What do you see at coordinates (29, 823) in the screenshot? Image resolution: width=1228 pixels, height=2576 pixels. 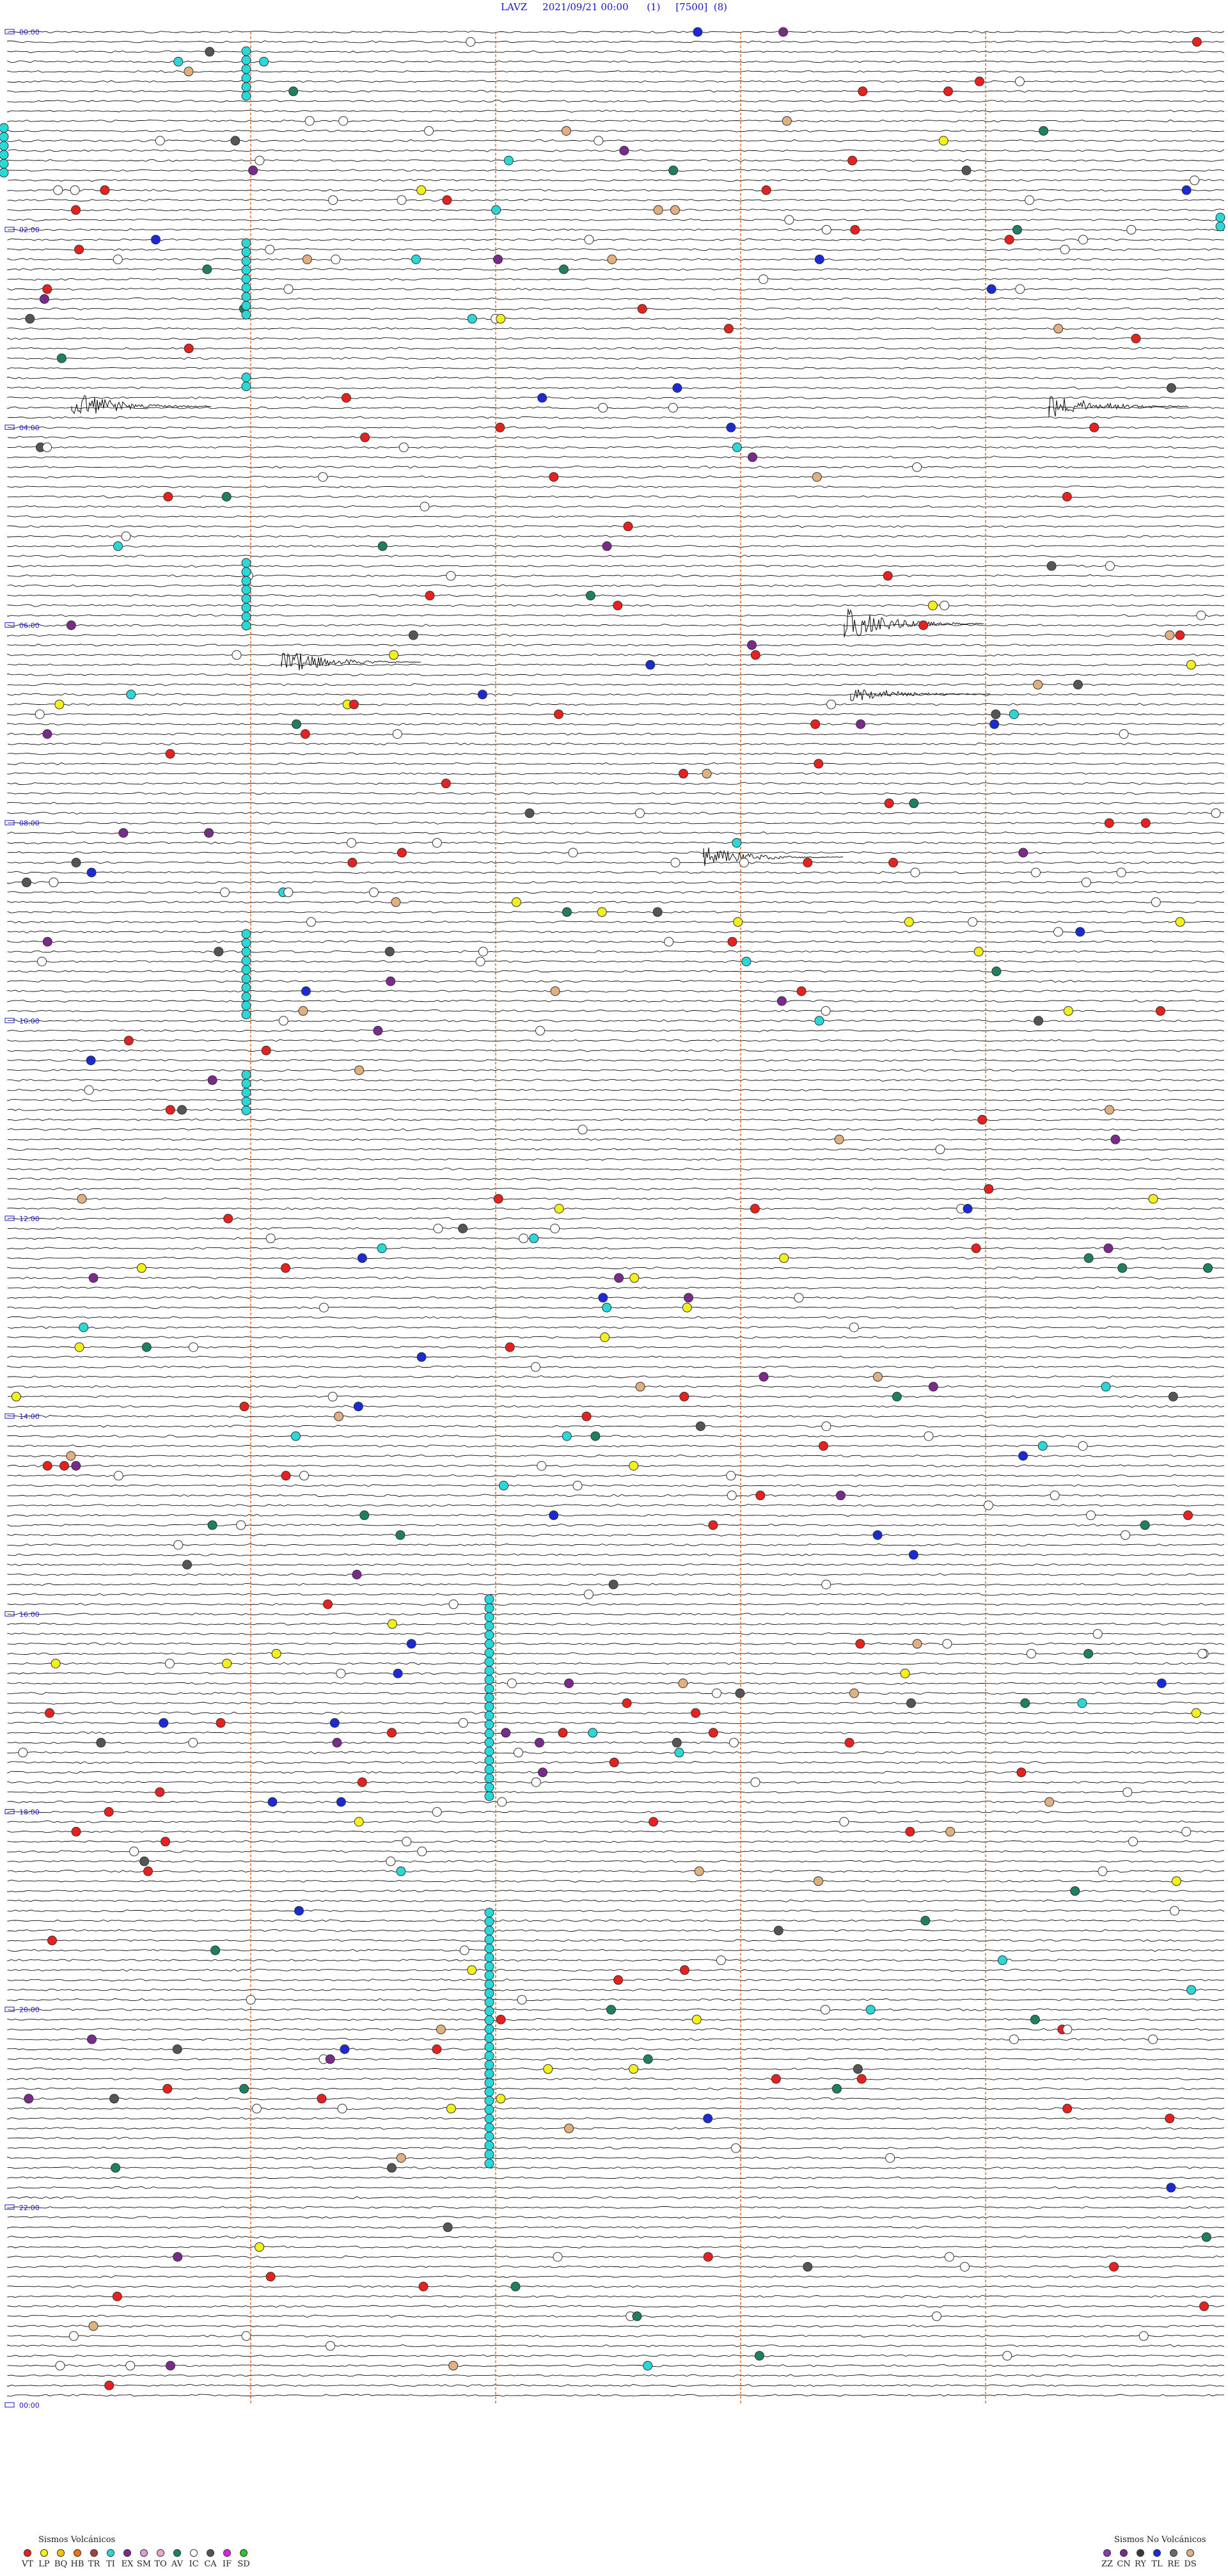 I see `hour-label: 08:00` at bounding box center [29, 823].